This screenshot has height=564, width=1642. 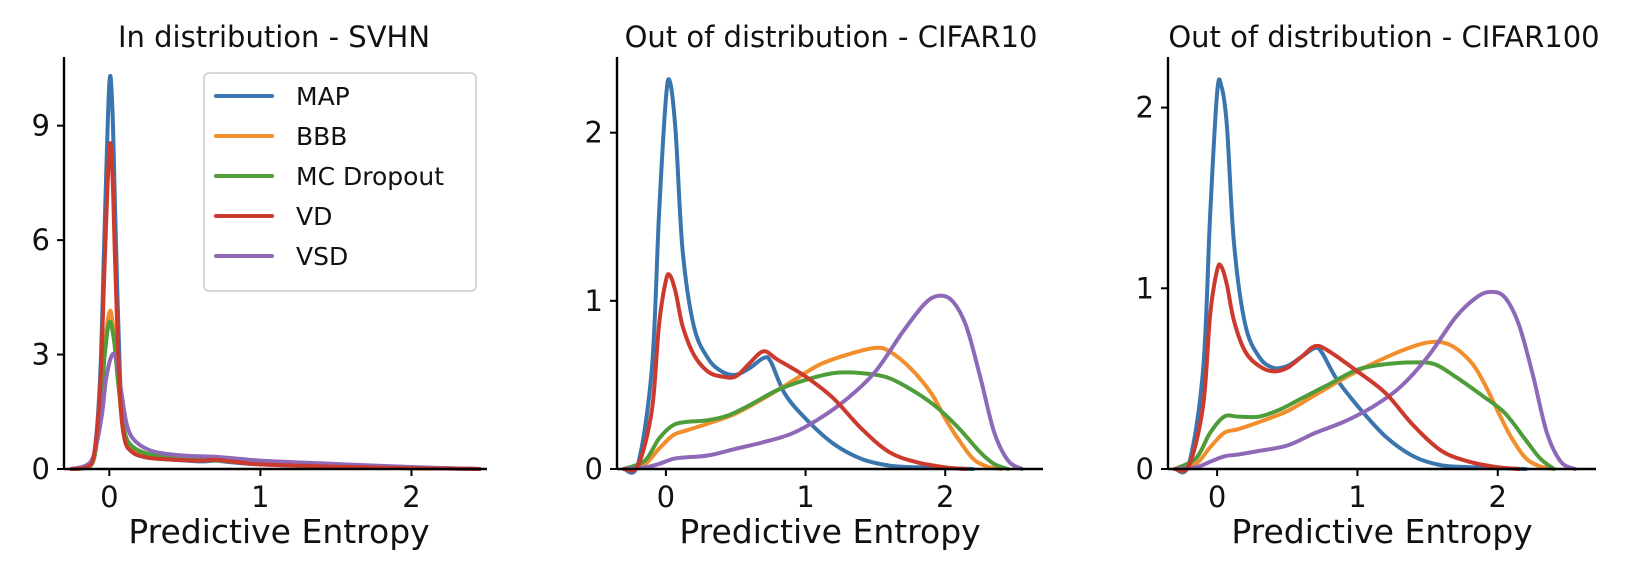 What do you see at coordinates (41, 355) in the screenshot?
I see `y-tick-label: 3` at bounding box center [41, 355].